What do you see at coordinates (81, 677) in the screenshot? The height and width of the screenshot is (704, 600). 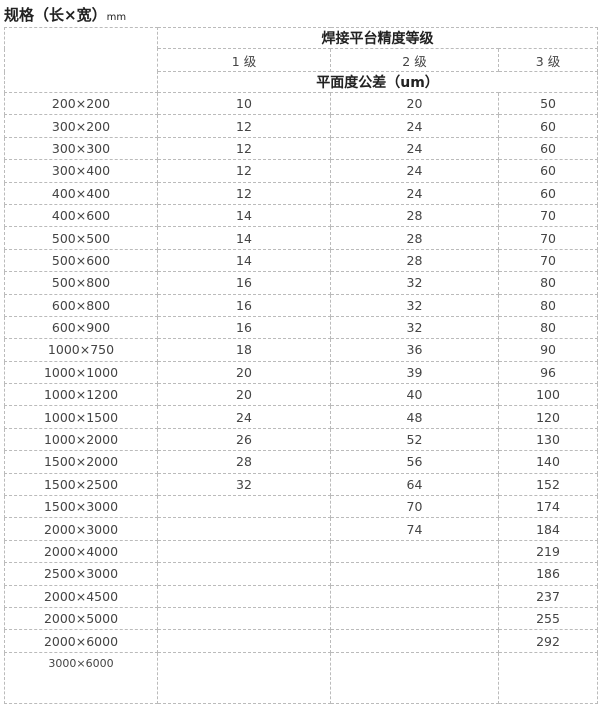 I see `size-cell: 3000×6000` at bounding box center [81, 677].